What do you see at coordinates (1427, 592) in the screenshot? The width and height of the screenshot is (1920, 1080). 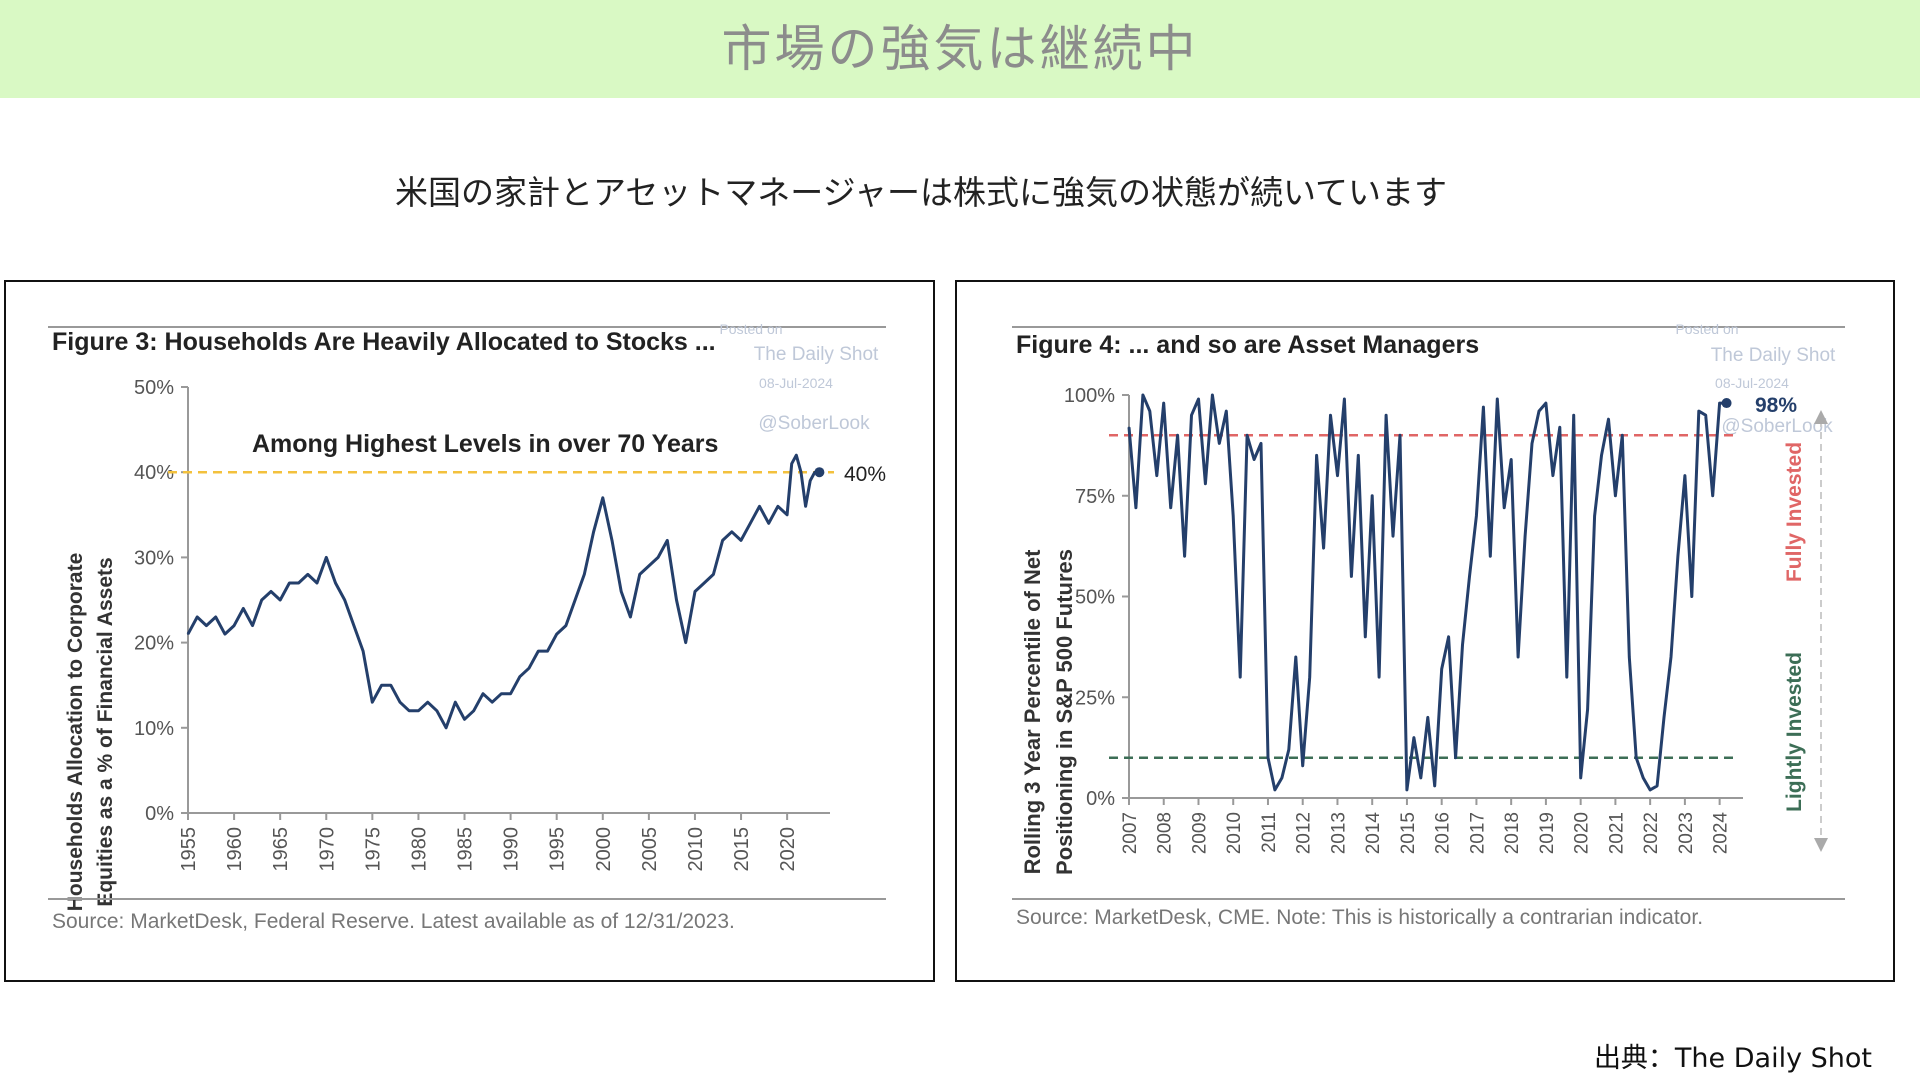 I see `series-line` at bounding box center [1427, 592].